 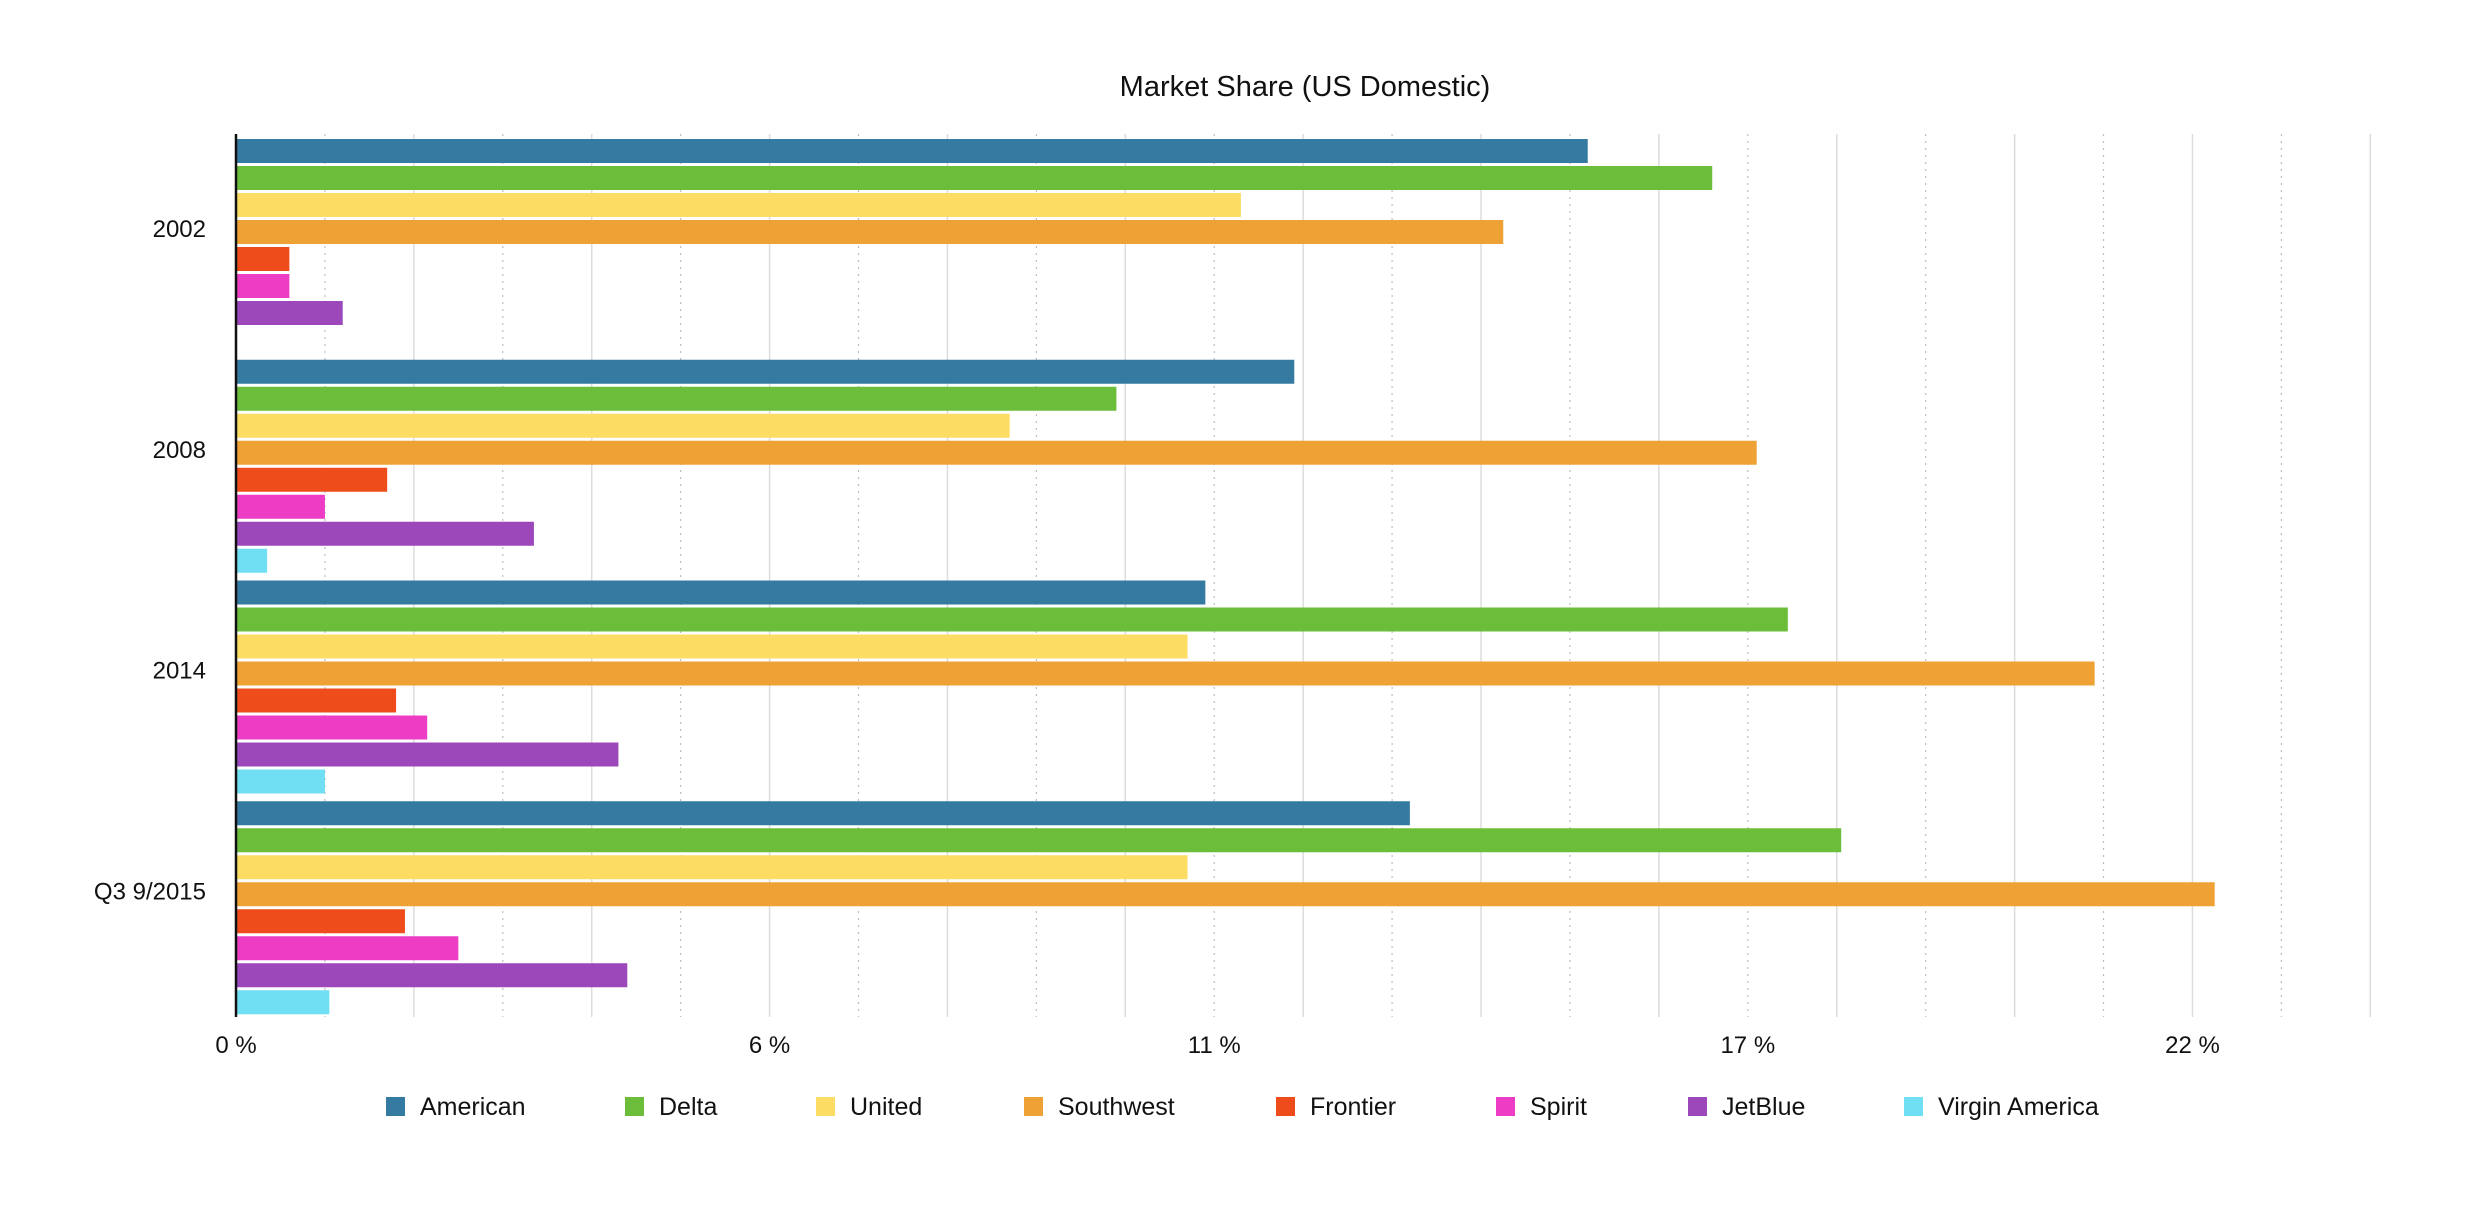 I want to click on bar-united-2008, so click(x=623, y=425).